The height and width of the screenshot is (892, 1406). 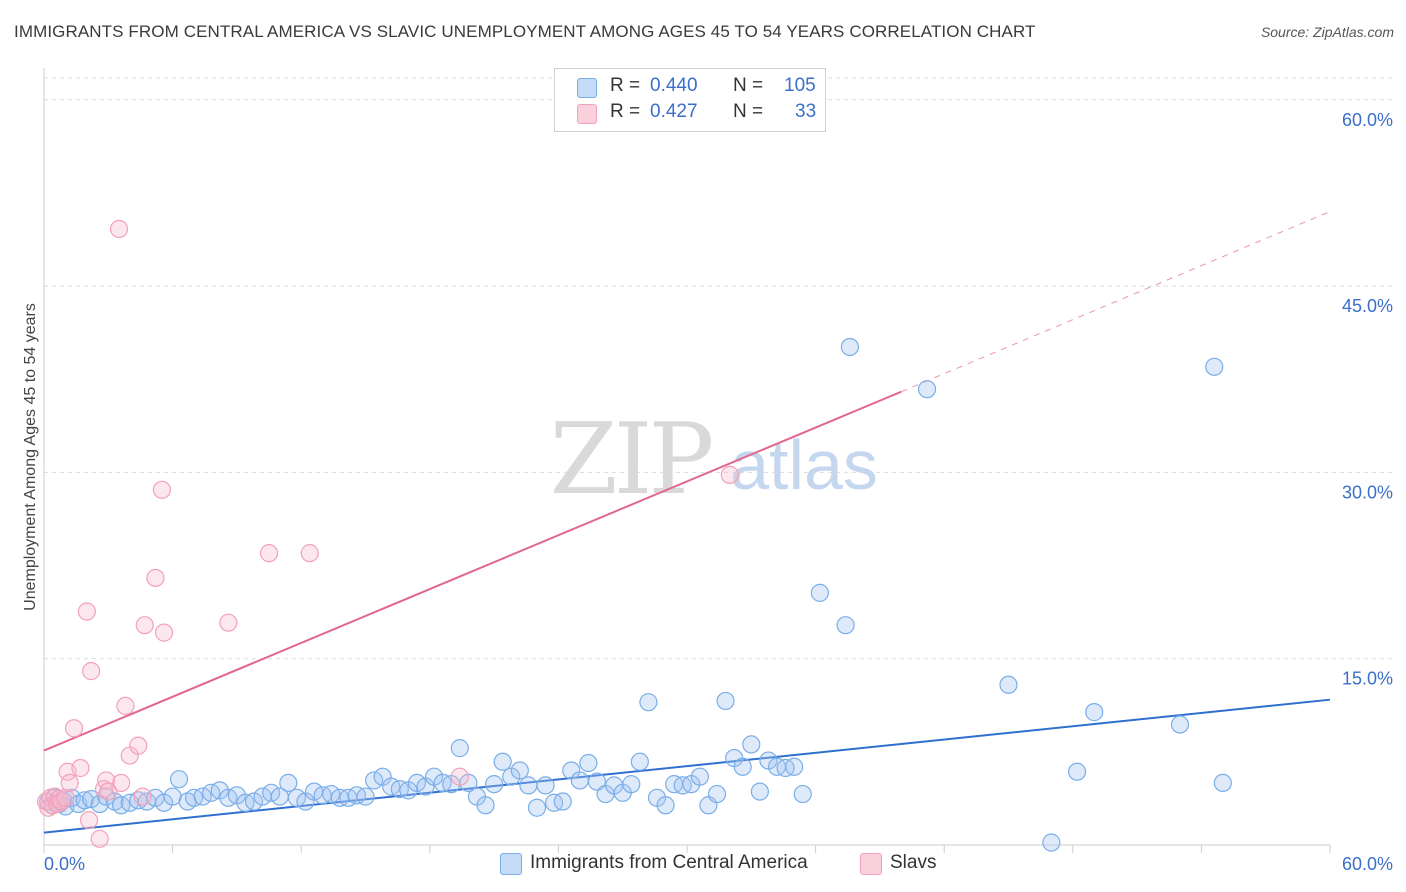 I want to click on legend-swatch-pink, so click(x=587, y=114).